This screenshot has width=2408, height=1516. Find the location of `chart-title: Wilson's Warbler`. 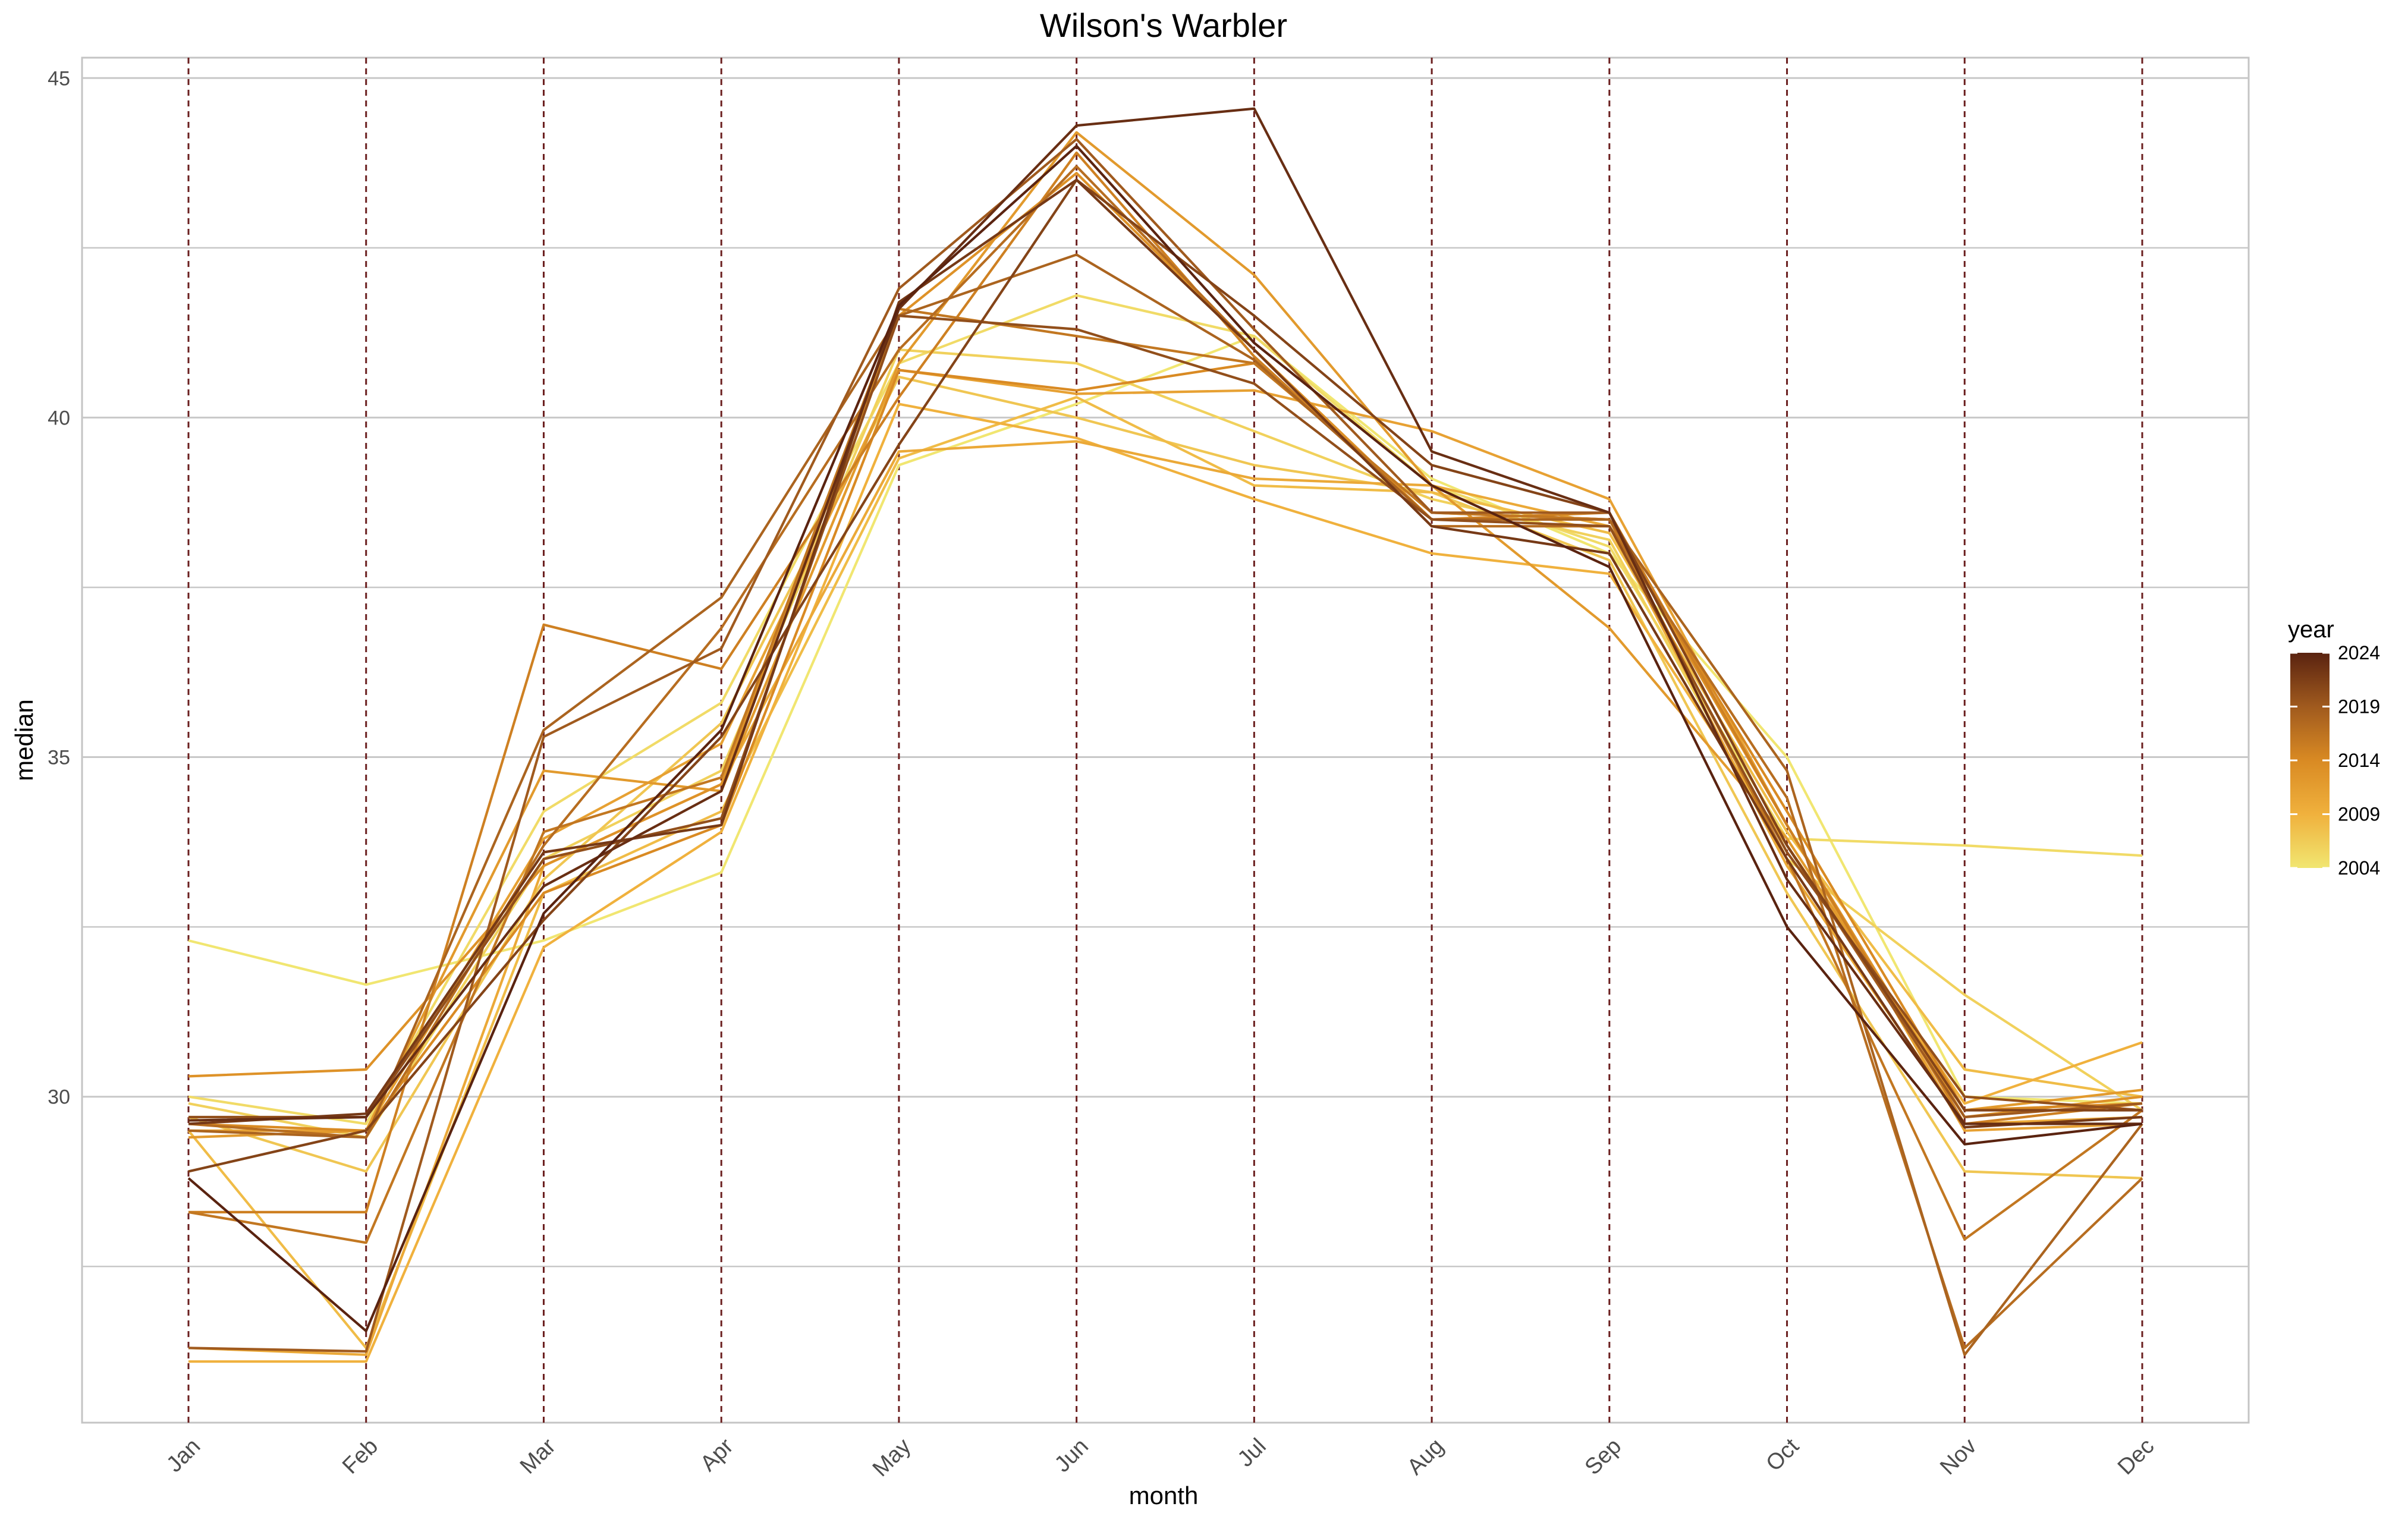

chart-title: Wilson's Warbler is located at coordinates (1163, 25).